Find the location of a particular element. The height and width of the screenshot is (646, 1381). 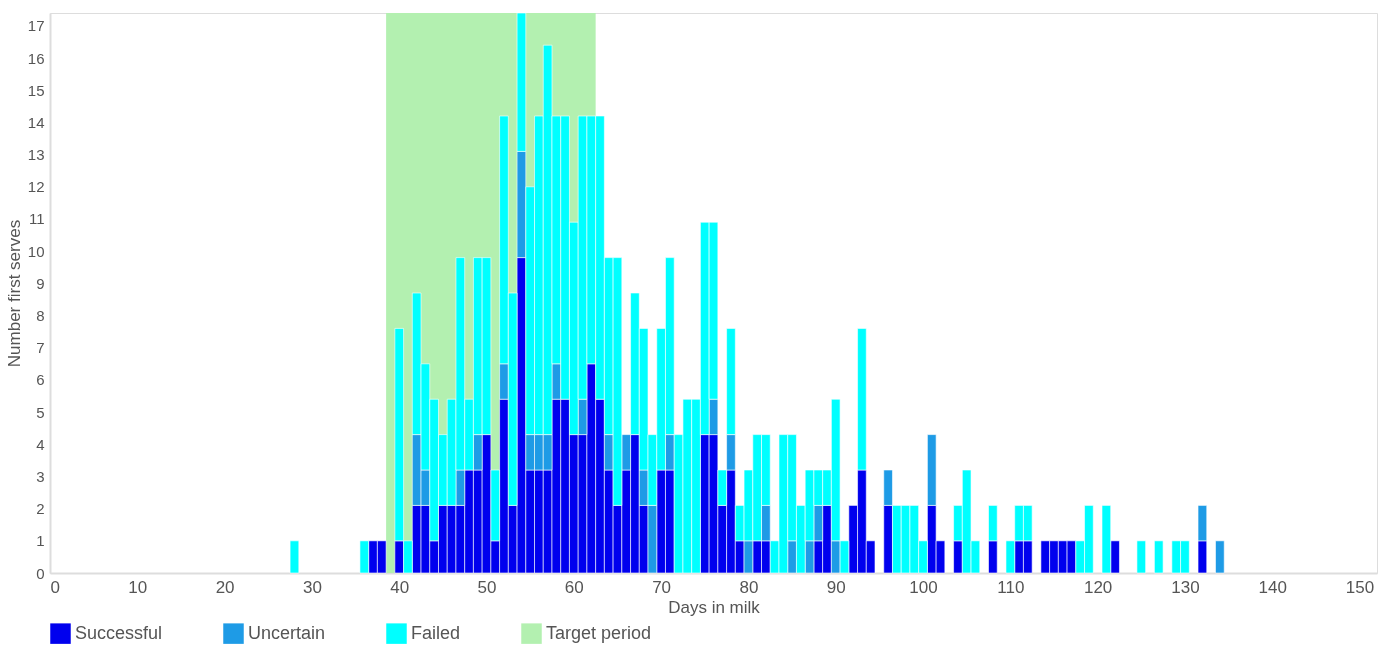

y-tick-label: 7 is located at coordinates (40, 348).